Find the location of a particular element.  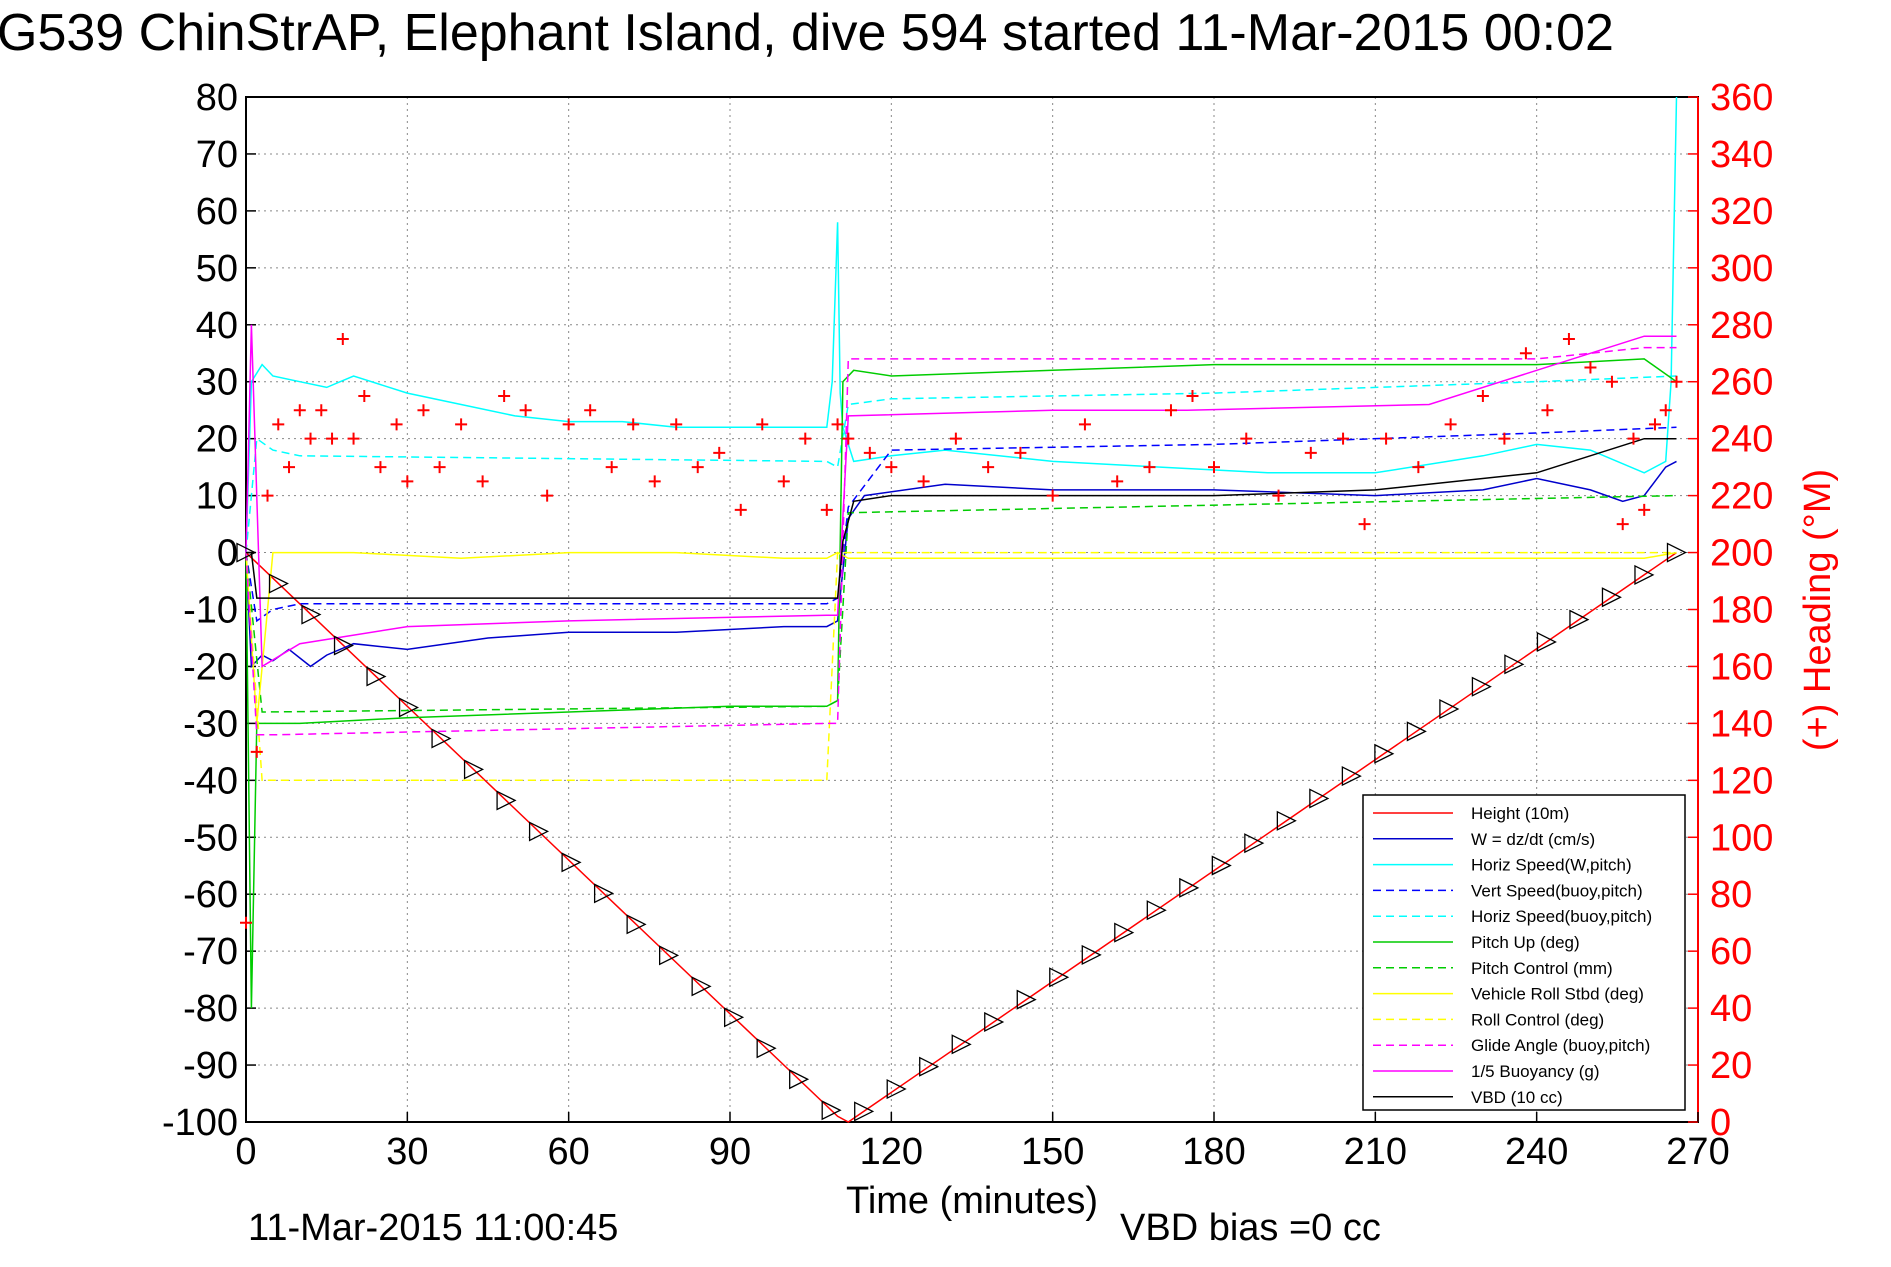

legend-label: Vehicle Roll Stbd (deg) is located at coordinates (1557, 994).